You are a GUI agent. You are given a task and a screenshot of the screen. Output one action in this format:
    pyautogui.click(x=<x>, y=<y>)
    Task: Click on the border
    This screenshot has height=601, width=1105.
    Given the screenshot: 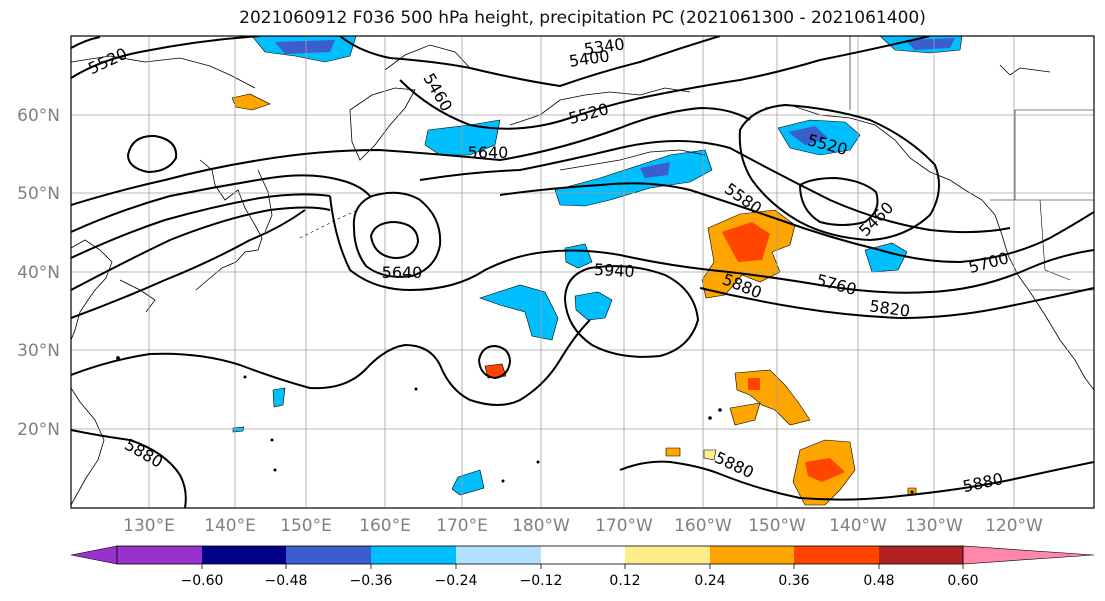 What is the action you would take?
    pyautogui.click(x=1055, y=240)
    